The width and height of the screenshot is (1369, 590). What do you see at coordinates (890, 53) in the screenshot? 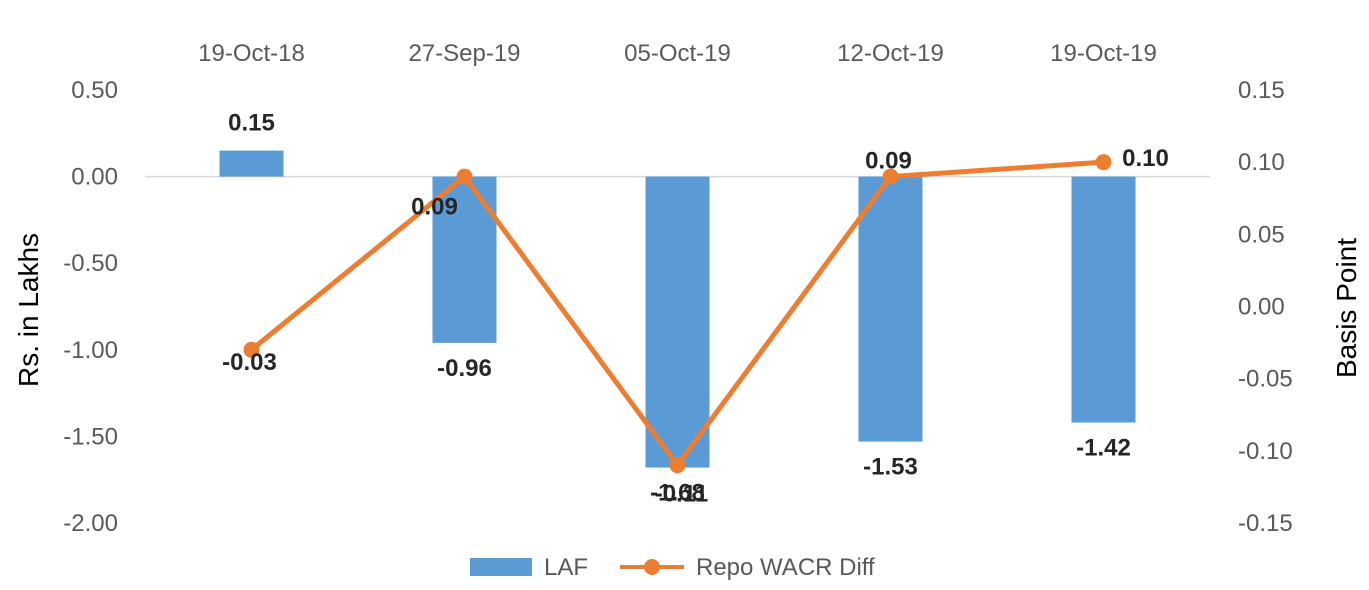
I see `category-label: 12-Oct-19` at bounding box center [890, 53].